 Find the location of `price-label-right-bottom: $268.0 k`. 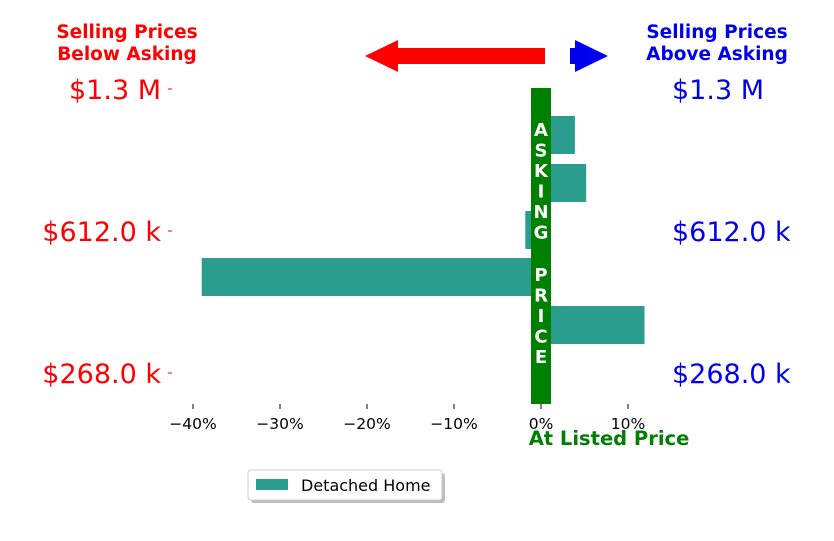

price-label-right-bottom: $268.0 k is located at coordinates (731, 374).